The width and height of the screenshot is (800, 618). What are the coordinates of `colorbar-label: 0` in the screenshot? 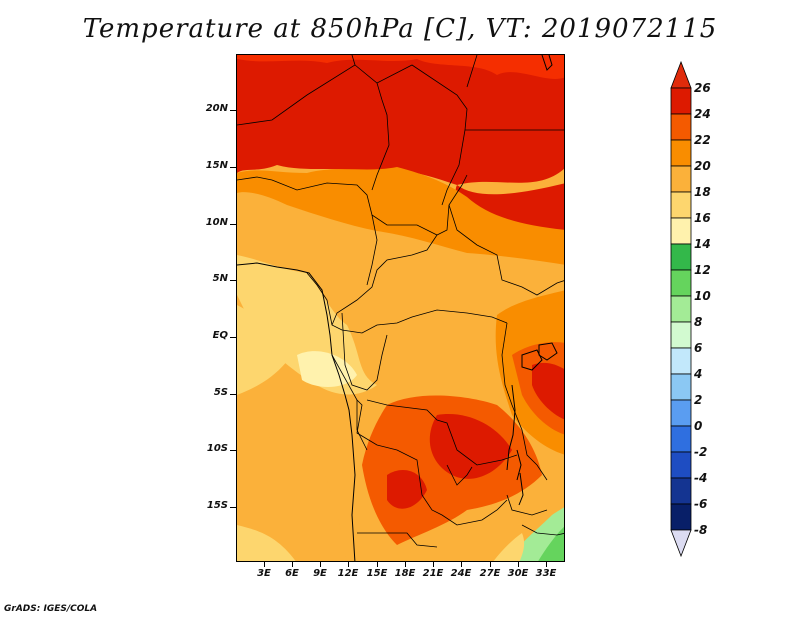 It's located at (698, 426).